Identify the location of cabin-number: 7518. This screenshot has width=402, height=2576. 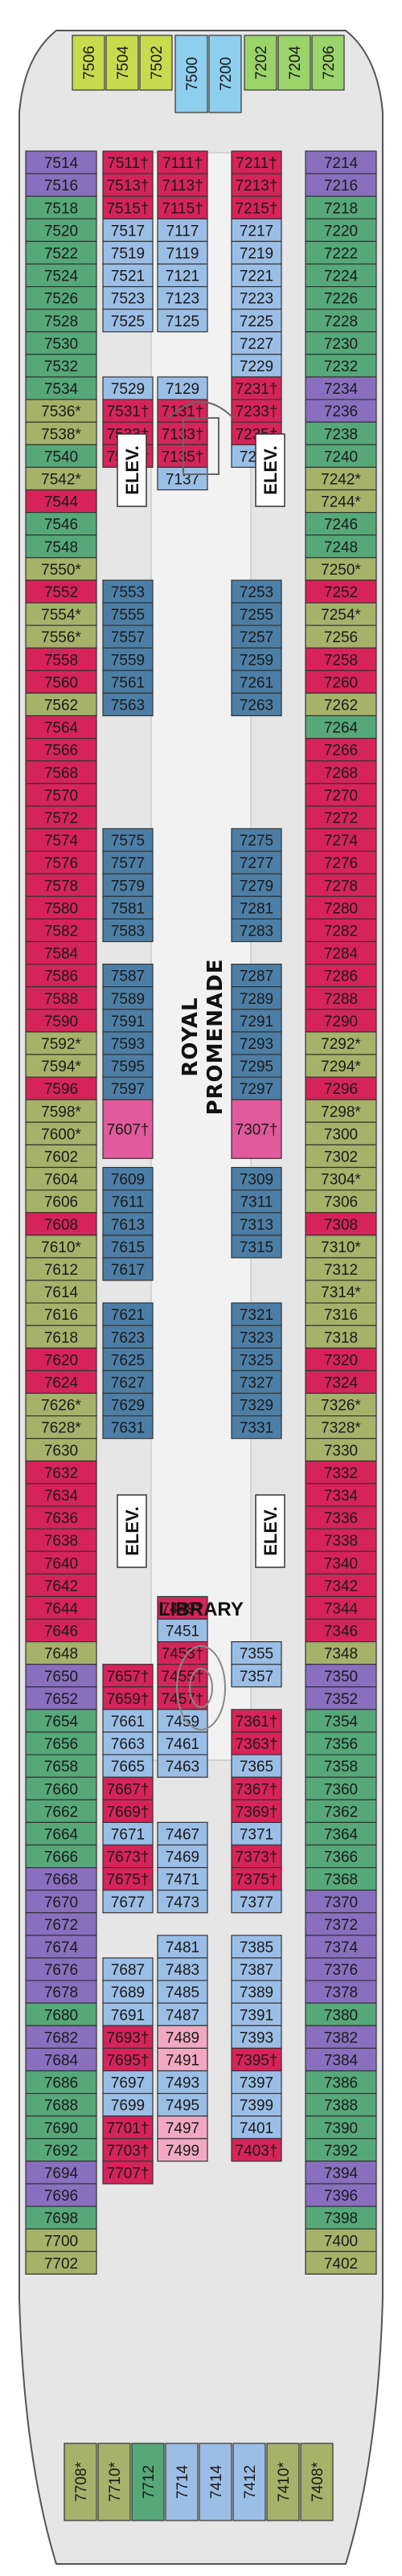
(61, 208).